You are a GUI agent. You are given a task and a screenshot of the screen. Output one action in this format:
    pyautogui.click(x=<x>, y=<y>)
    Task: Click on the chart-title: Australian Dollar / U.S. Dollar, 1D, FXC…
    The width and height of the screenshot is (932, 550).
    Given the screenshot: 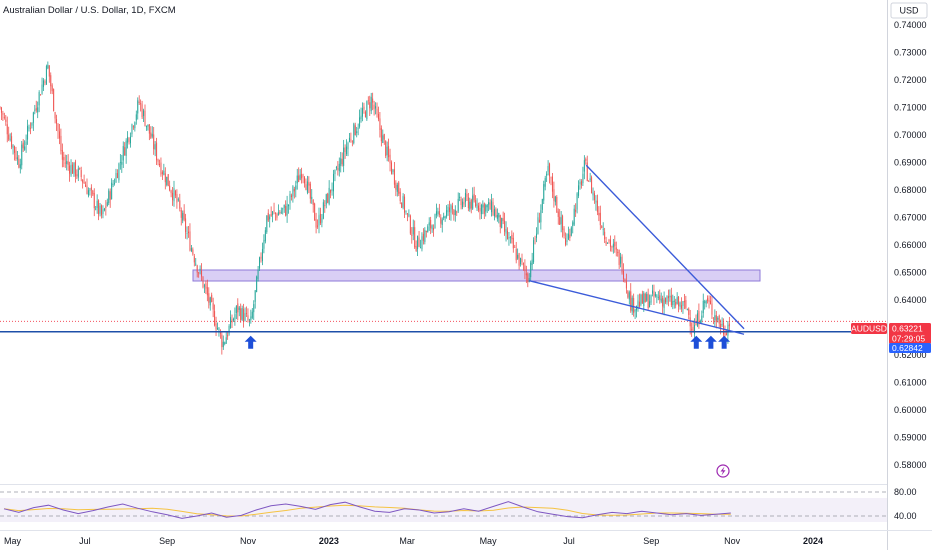 What is the action you would take?
    pyautogui.click(x=89, y=10)
    